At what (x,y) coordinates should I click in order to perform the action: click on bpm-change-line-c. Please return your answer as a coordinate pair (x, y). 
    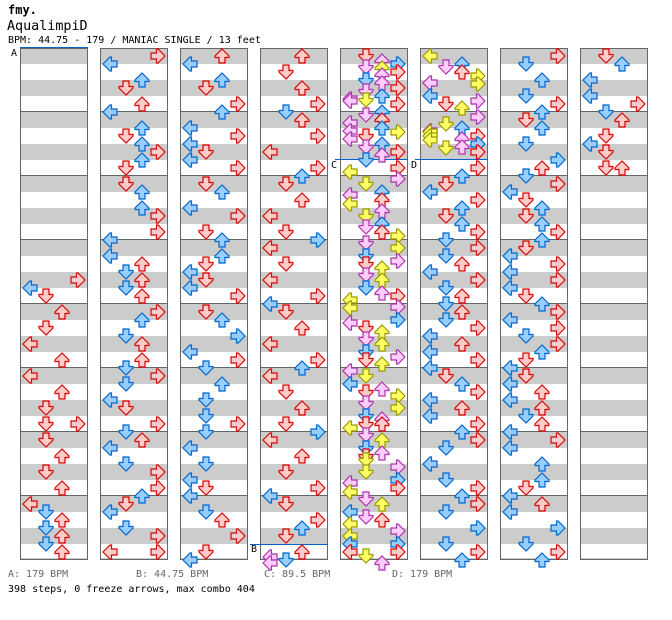
    Looking at the image, I should click on (371, 159).